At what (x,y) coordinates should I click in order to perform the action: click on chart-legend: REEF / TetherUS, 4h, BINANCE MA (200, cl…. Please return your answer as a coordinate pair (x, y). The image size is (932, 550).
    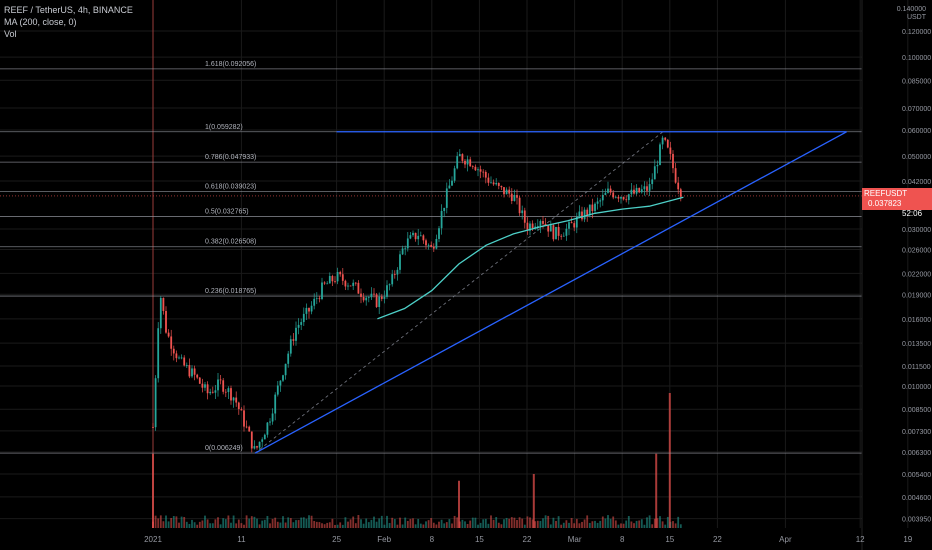
    Looking at the image, I should click on (68, 22).